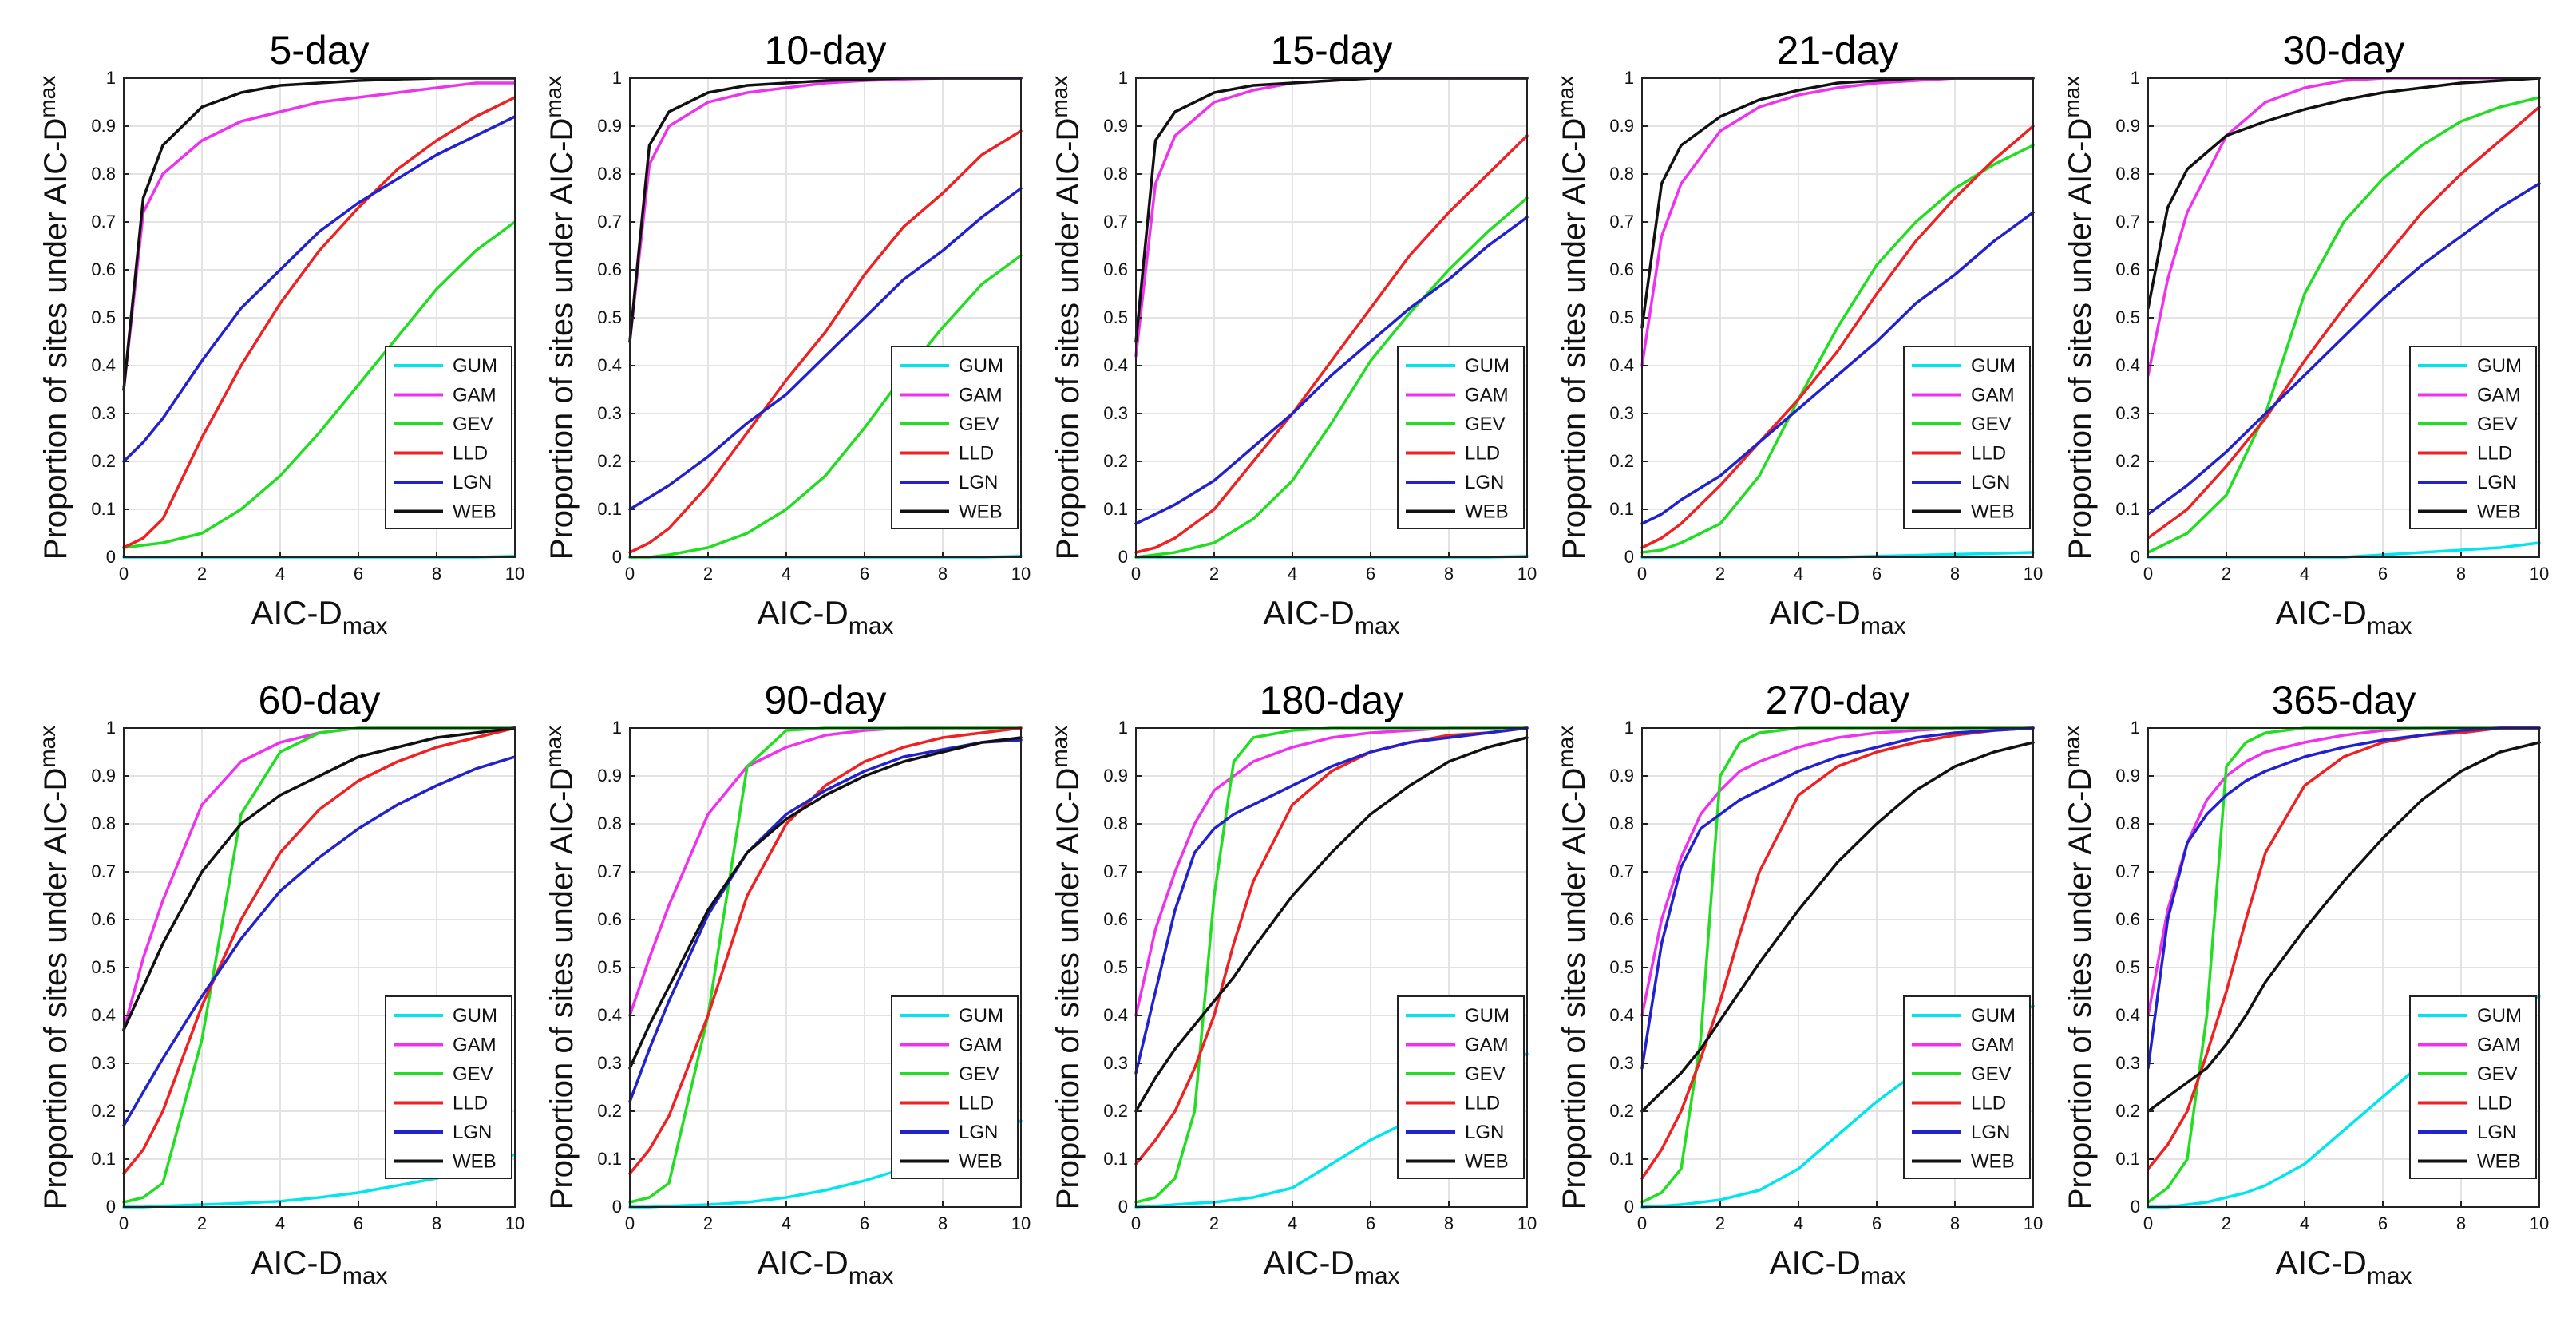 The width and height of the screenshot is (2576, 1322). Describe the element at coordinates (609, 871) in the screenshot. I see `tick-label-y: 0.7` at that location.